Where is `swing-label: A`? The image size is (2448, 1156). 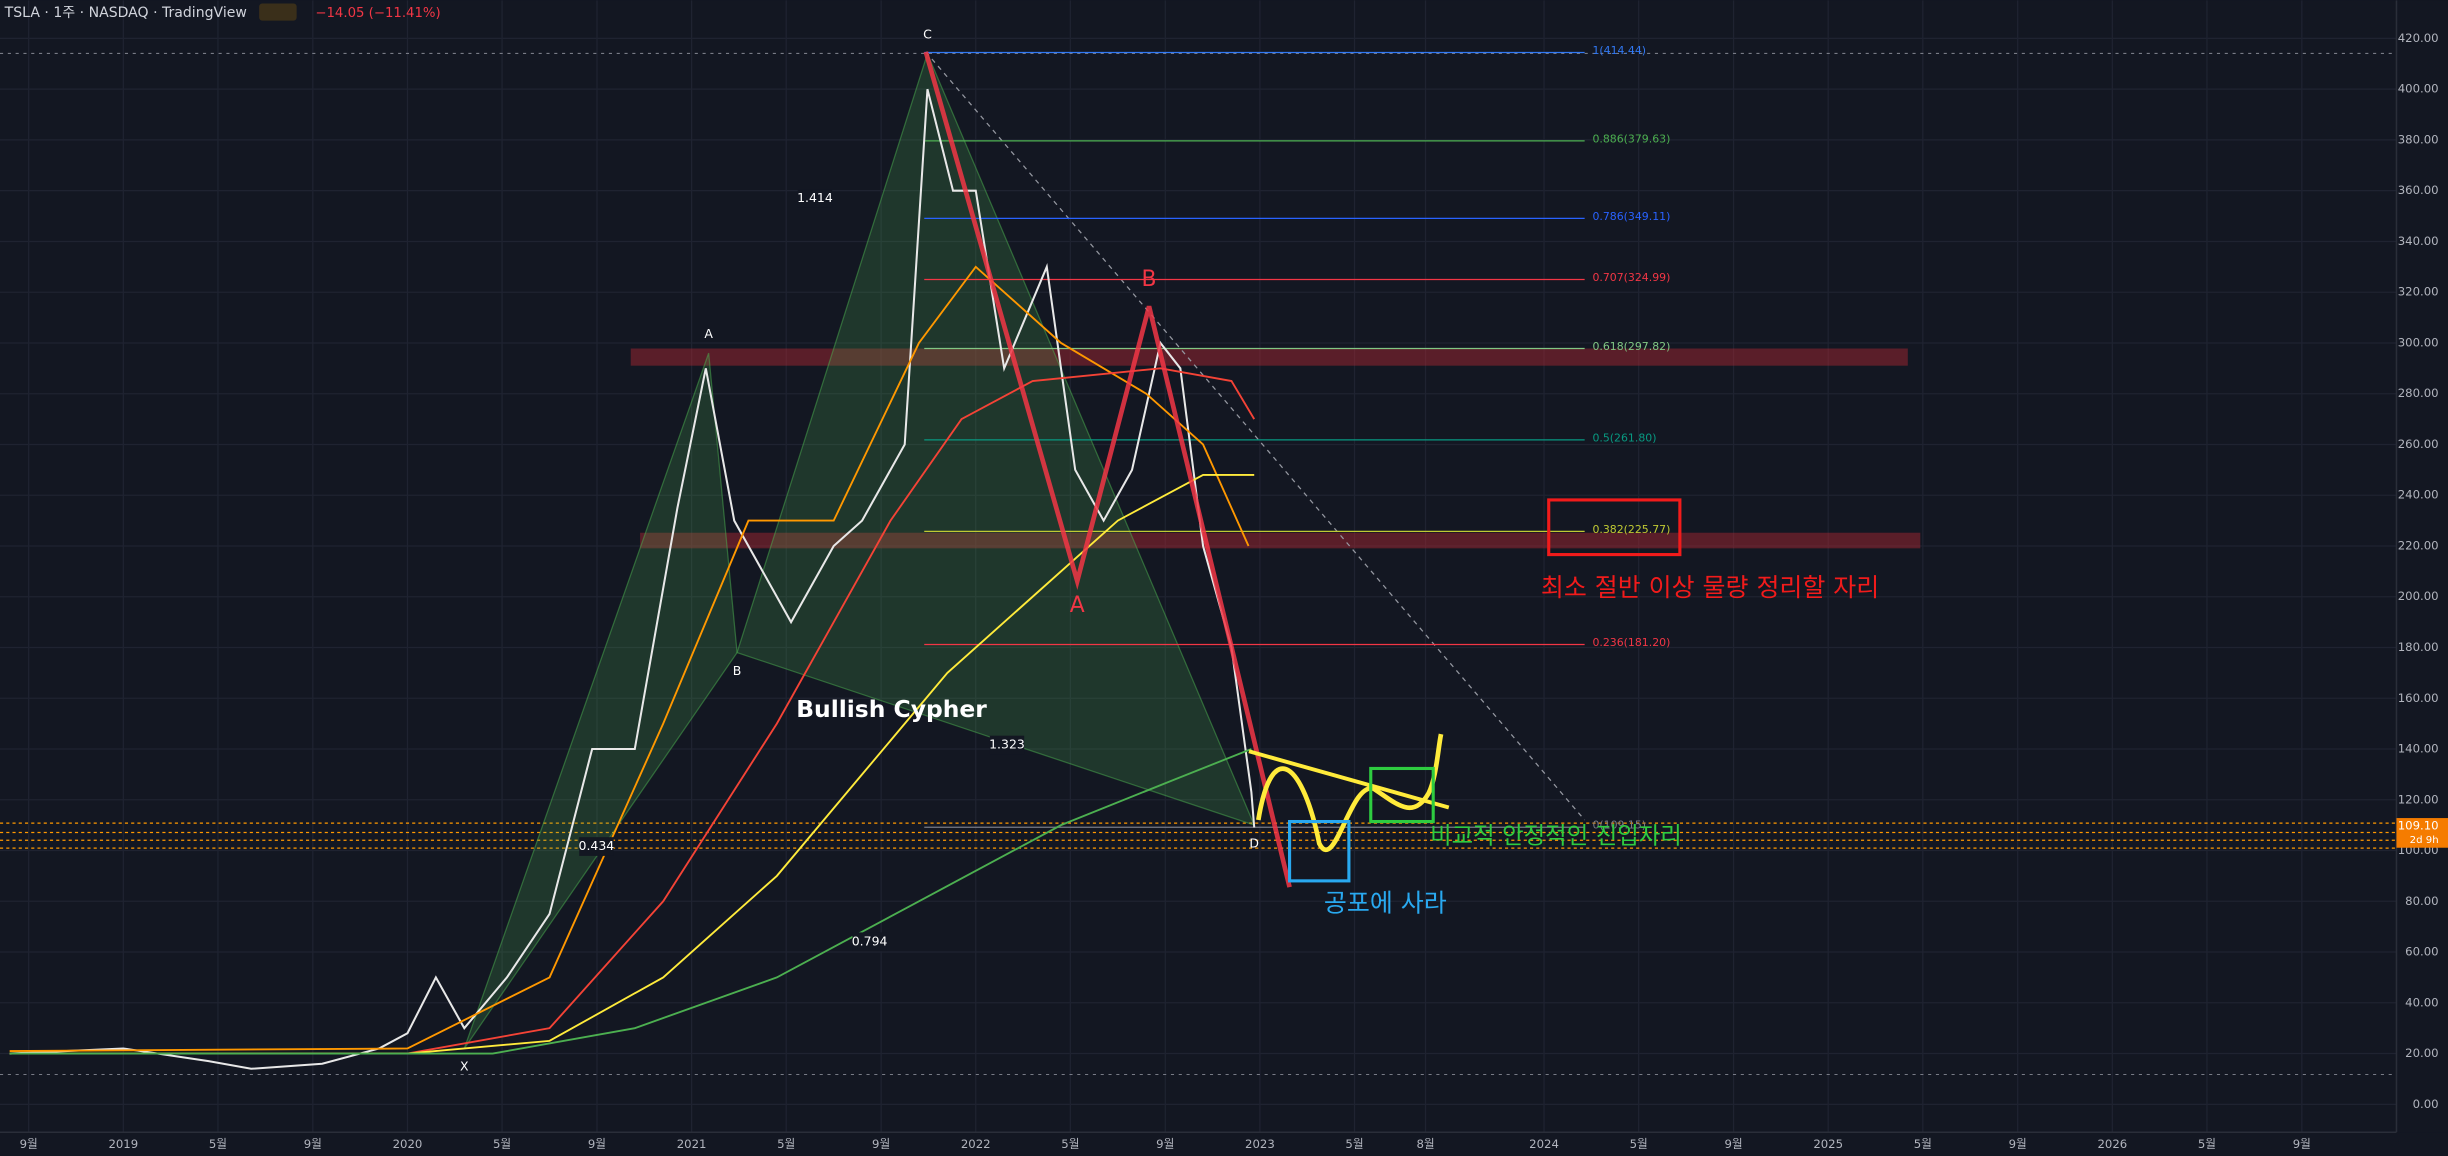 swing-label: A is located at coordinates (1077, 605).